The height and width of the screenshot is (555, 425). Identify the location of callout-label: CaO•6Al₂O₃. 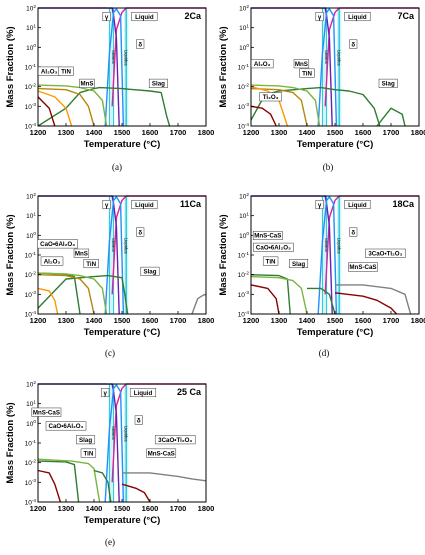
(66, 426).